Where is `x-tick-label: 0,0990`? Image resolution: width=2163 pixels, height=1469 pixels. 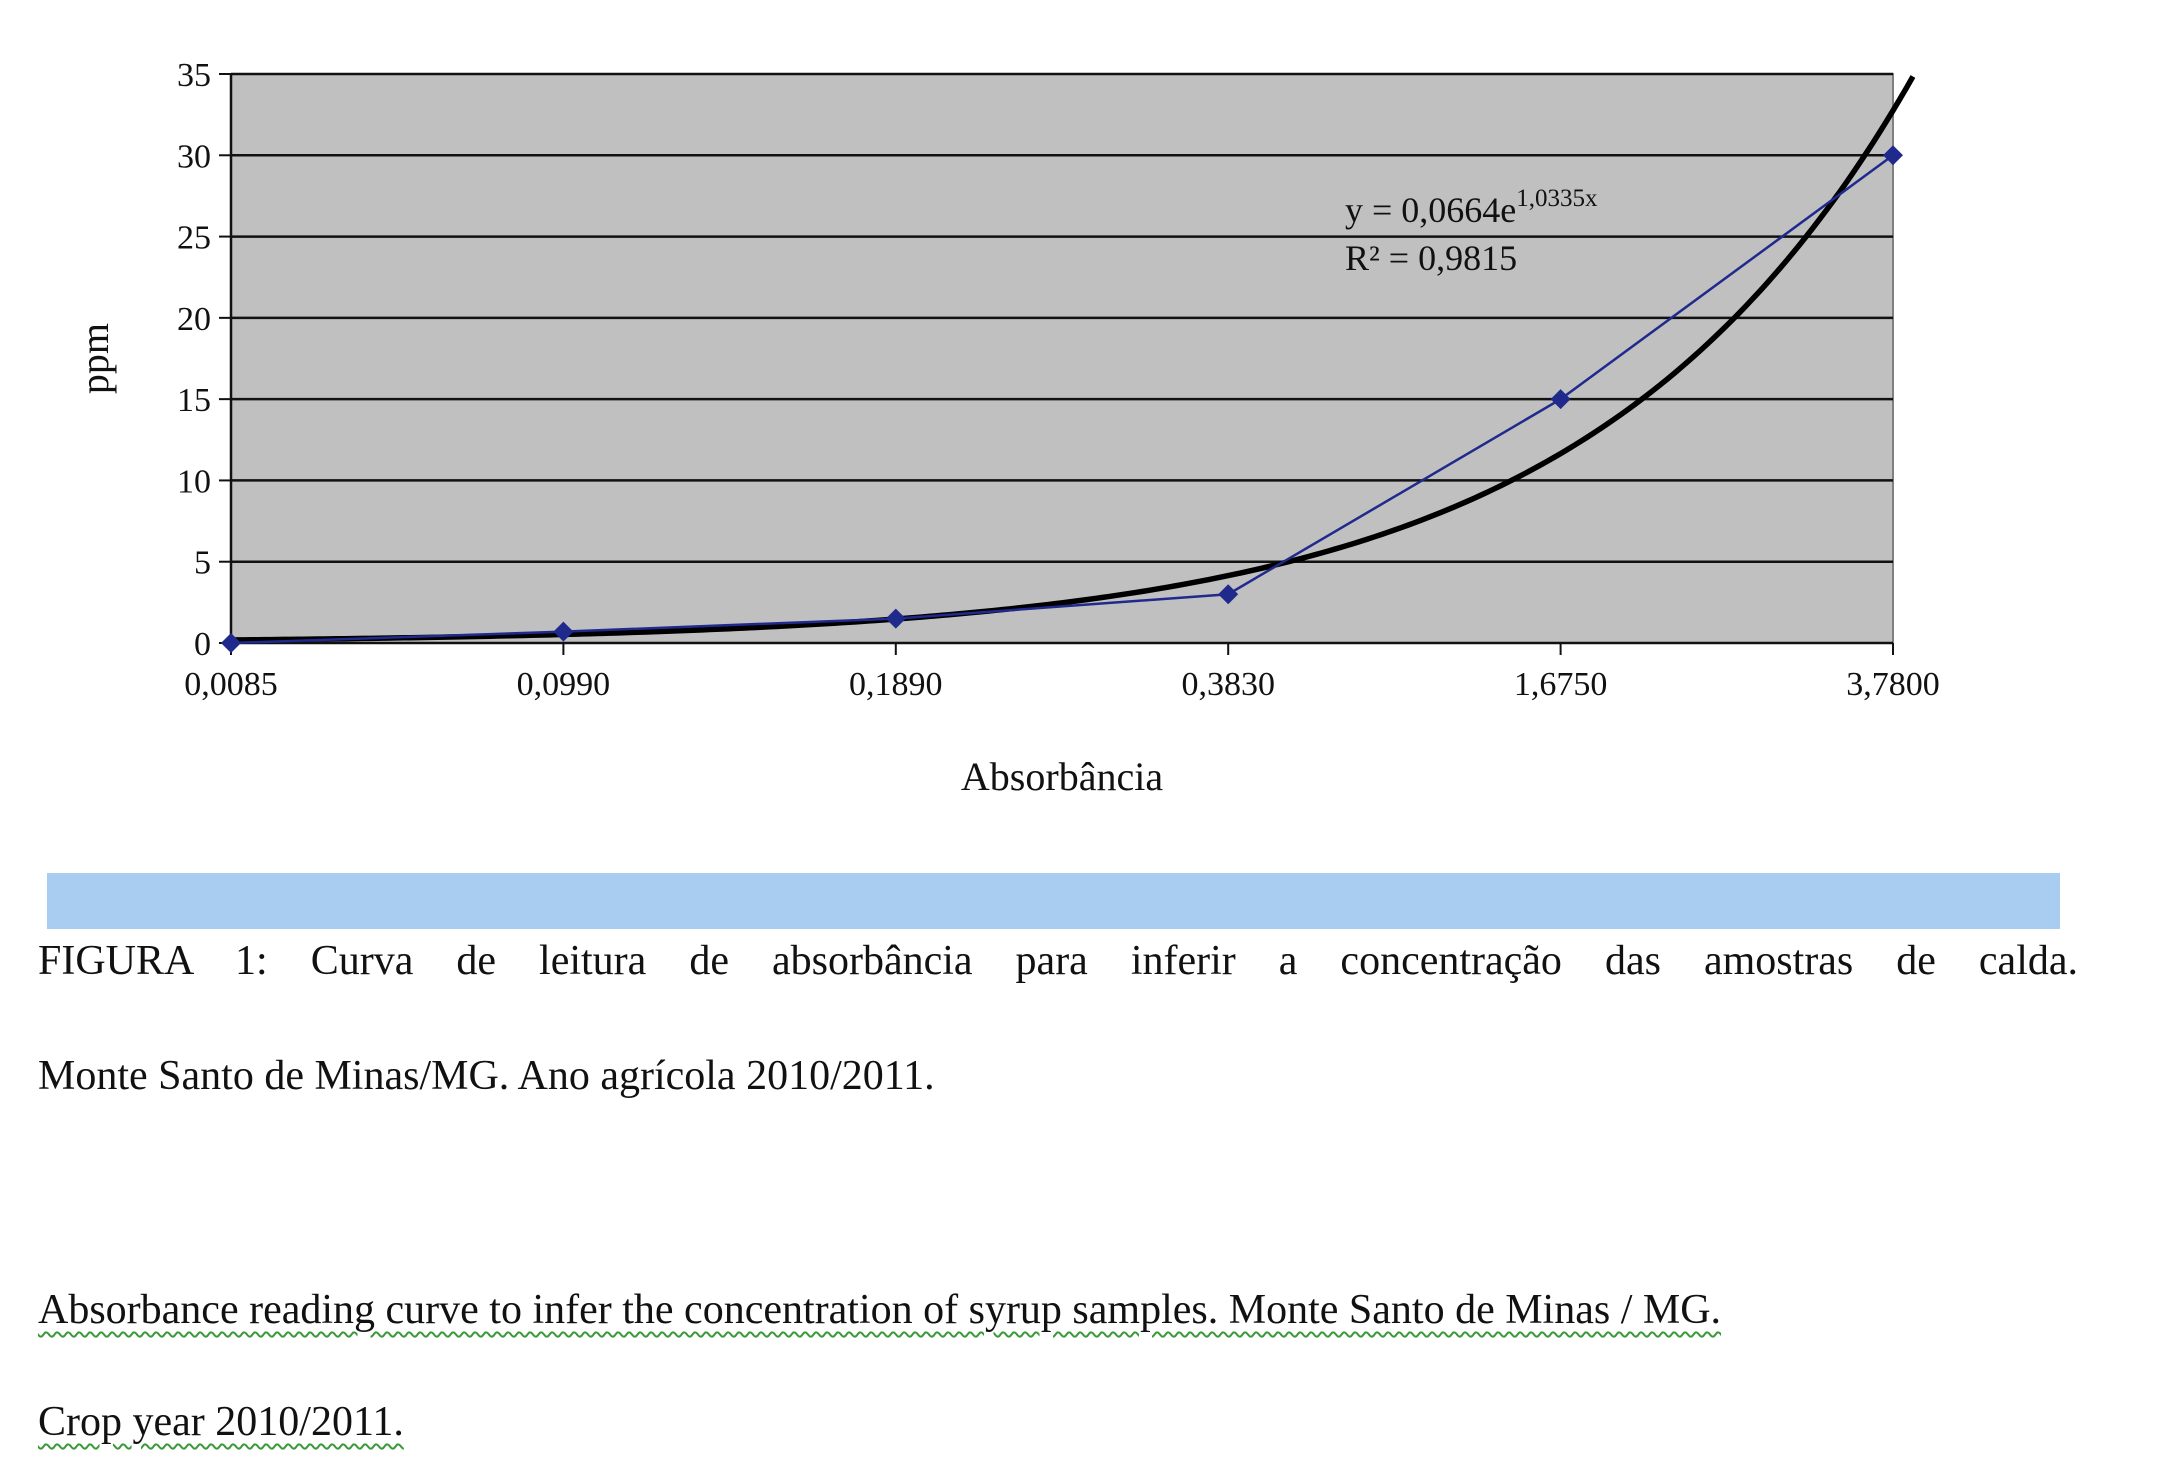
x-tick-label: 0,0990 is located at coordinates (564, 684).